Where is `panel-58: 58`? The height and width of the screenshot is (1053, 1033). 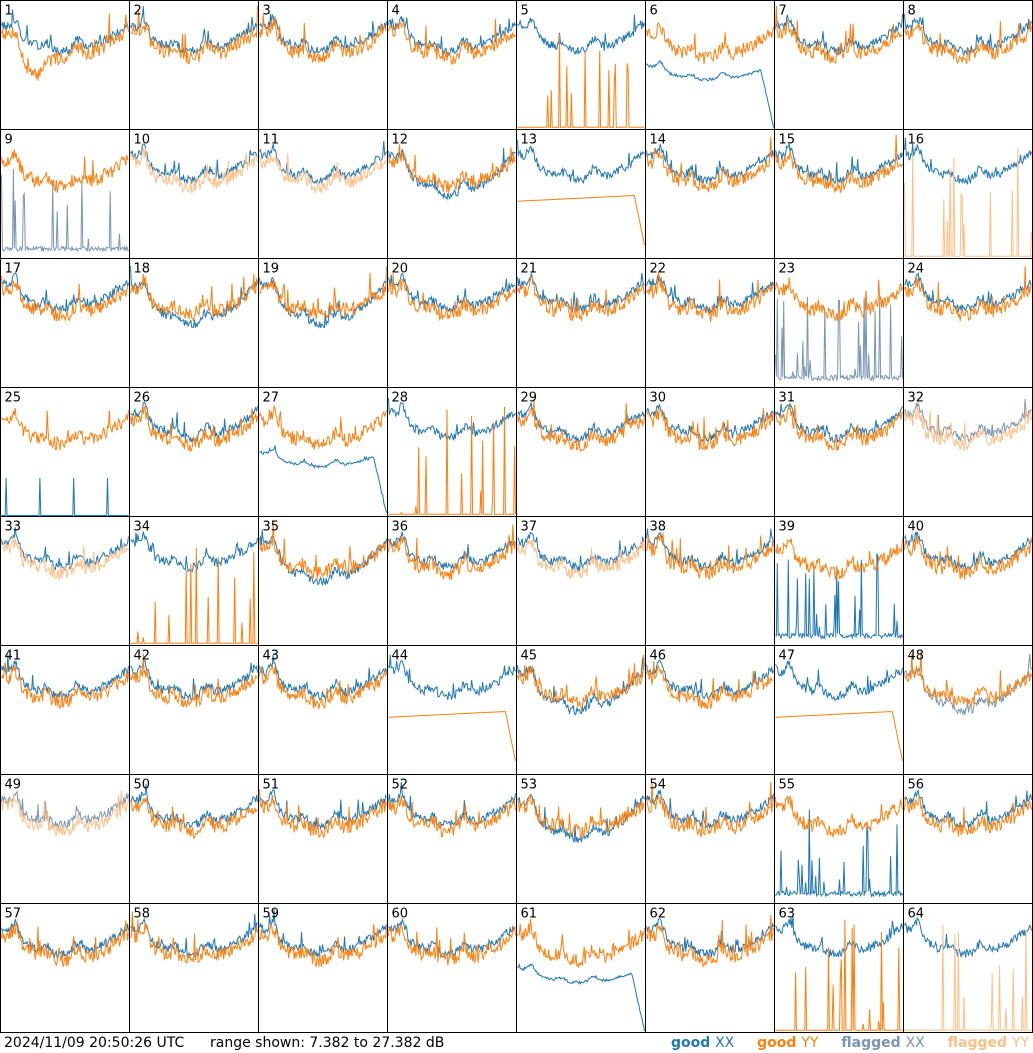
panel-58: 58 is located at coordinates (194, 968).